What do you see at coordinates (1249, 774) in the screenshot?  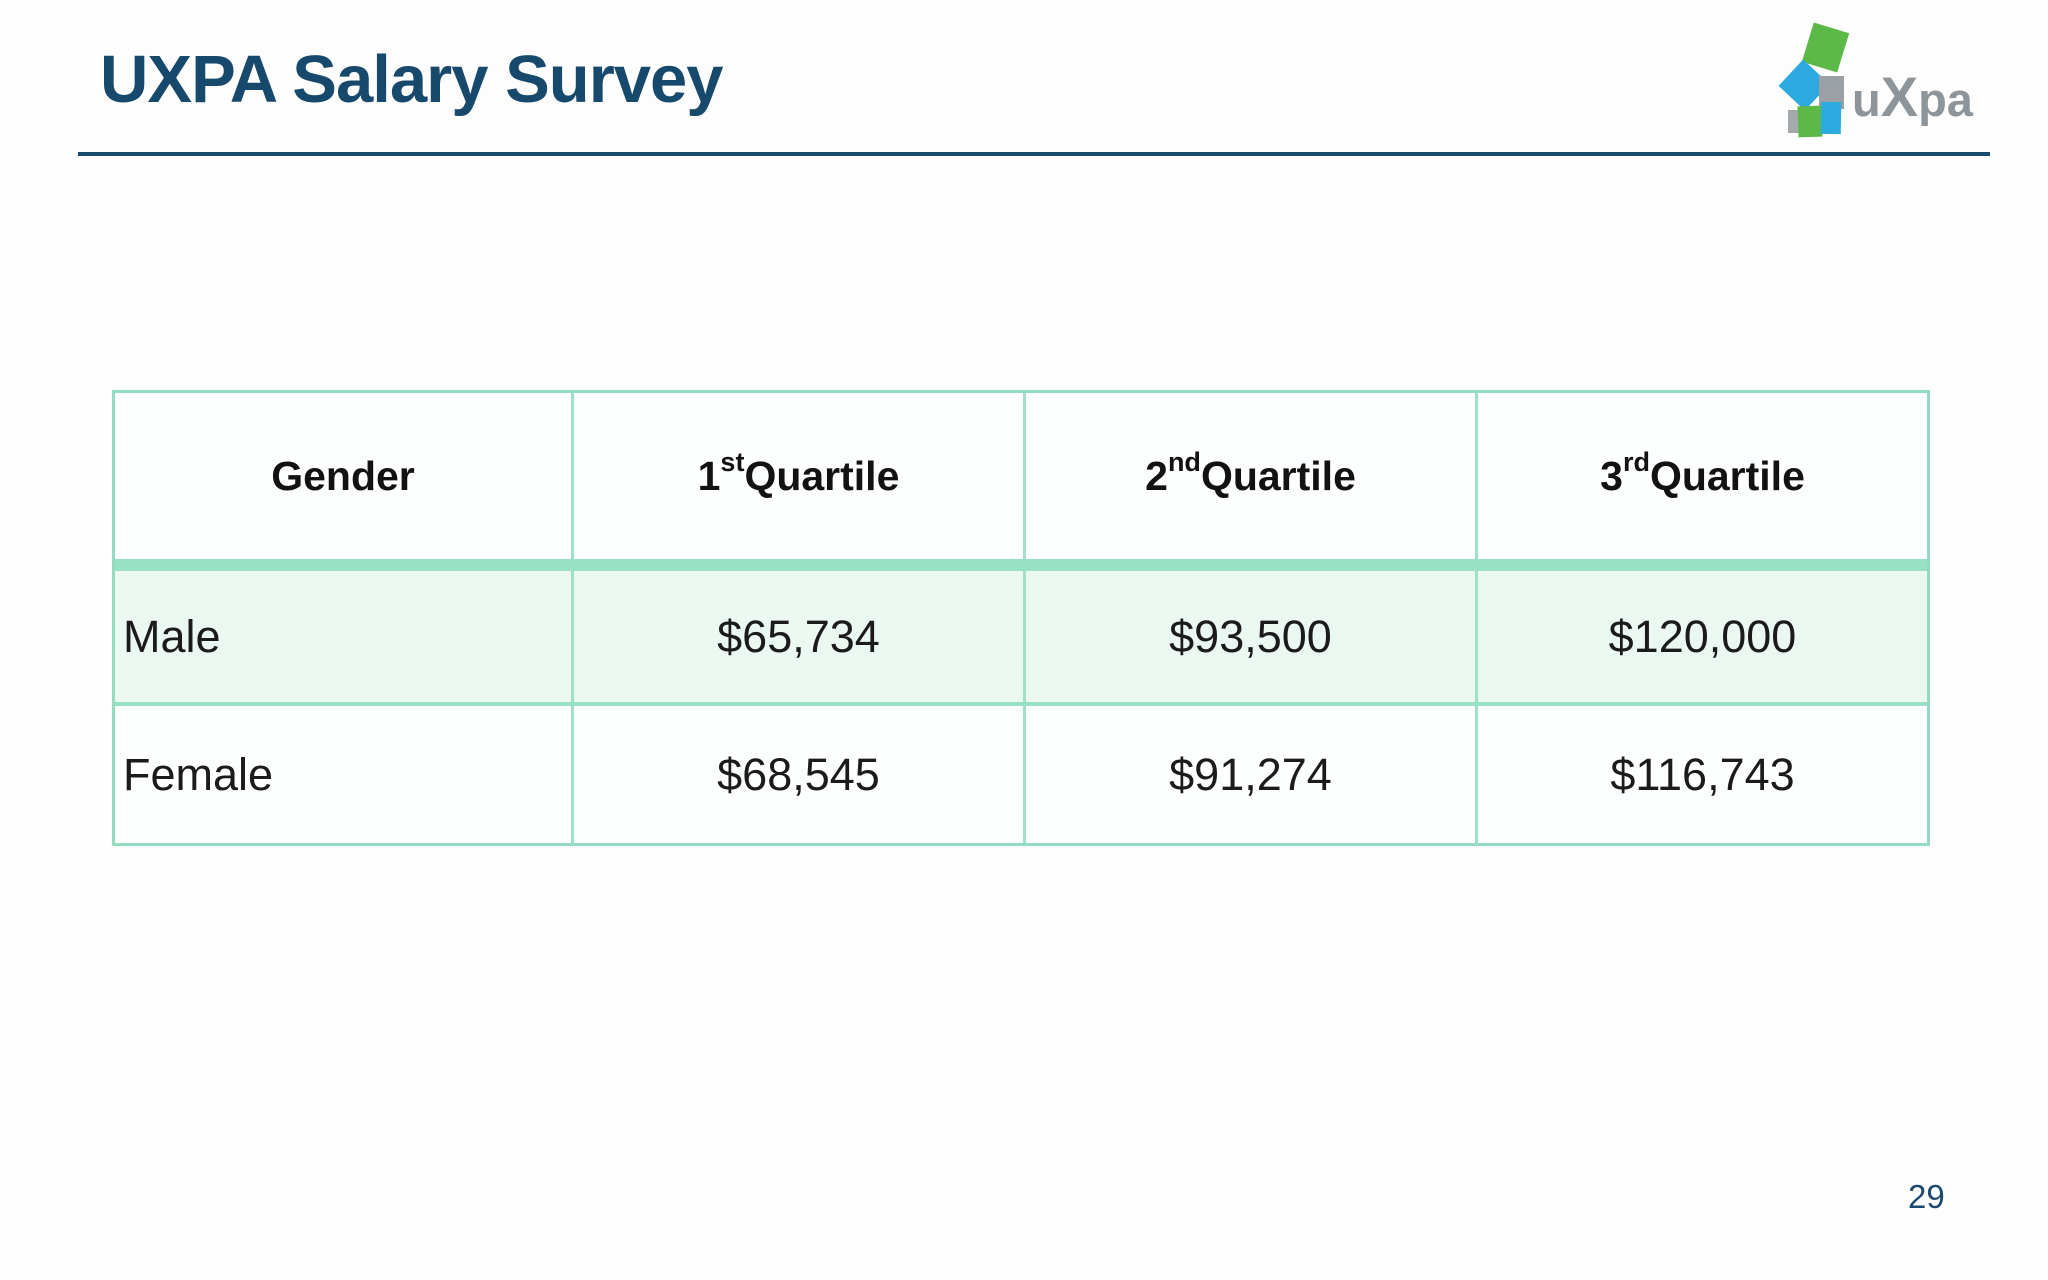 I see `cell-female-q2: $91,274` at bounding box center [1249, 774].